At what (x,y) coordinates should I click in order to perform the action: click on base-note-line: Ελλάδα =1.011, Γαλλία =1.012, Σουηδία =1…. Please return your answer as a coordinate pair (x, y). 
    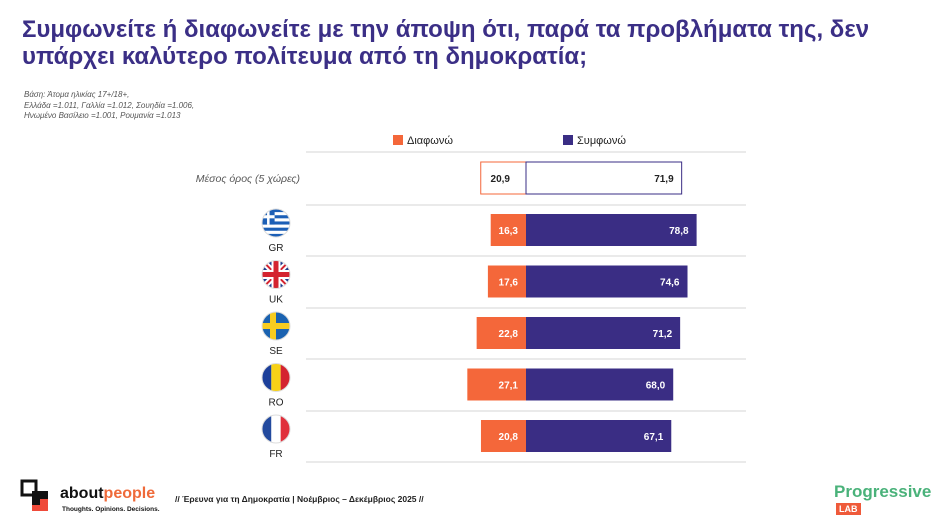
    Looking at the image, I should click on (109, 105).